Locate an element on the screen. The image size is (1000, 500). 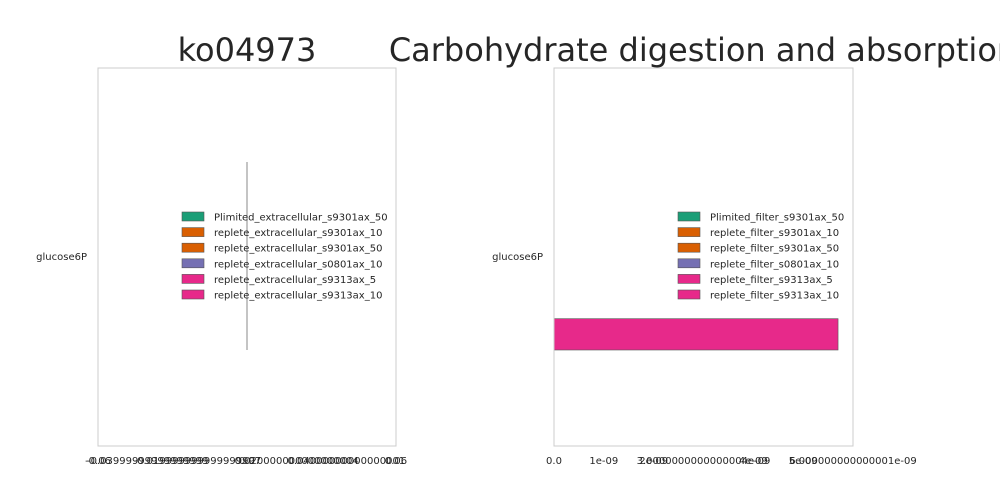
legend-label: replete_filter_s9313ax_10 is located at coordinates (774, 296).